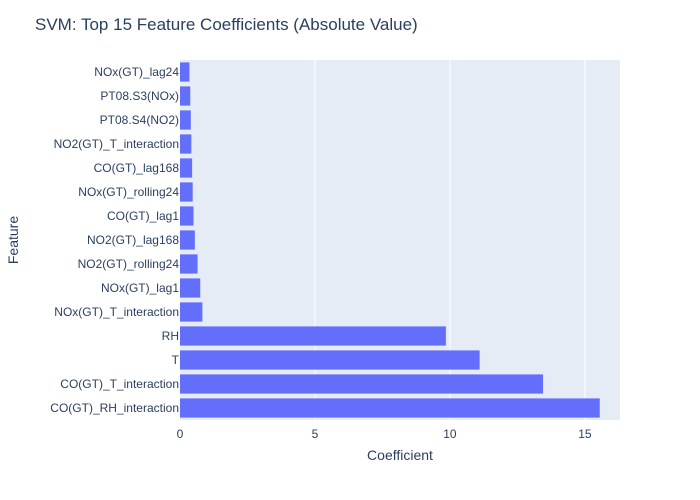  I want to click on y-tick-label: NOx(GT)_lag1, so click(140, 288).